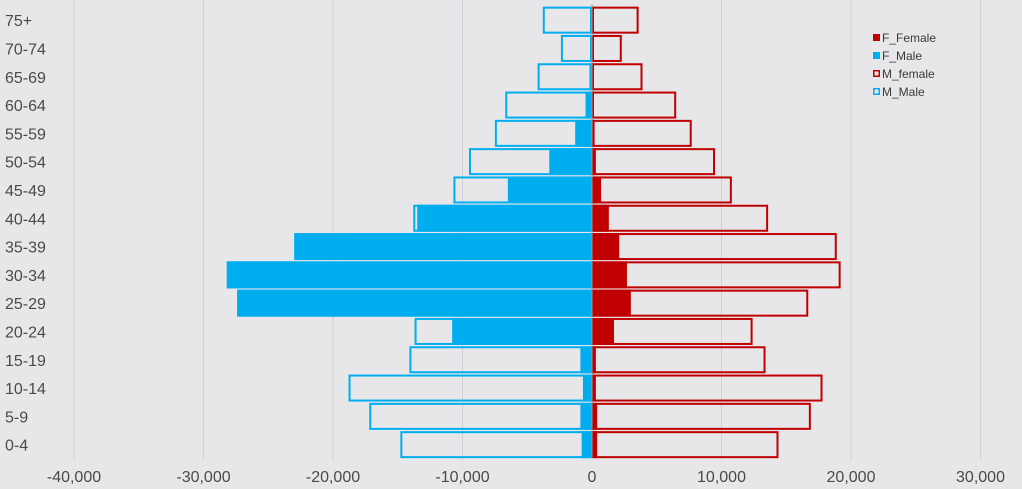  I want to click on x-tick-label: -20,000, so click(333, 477).